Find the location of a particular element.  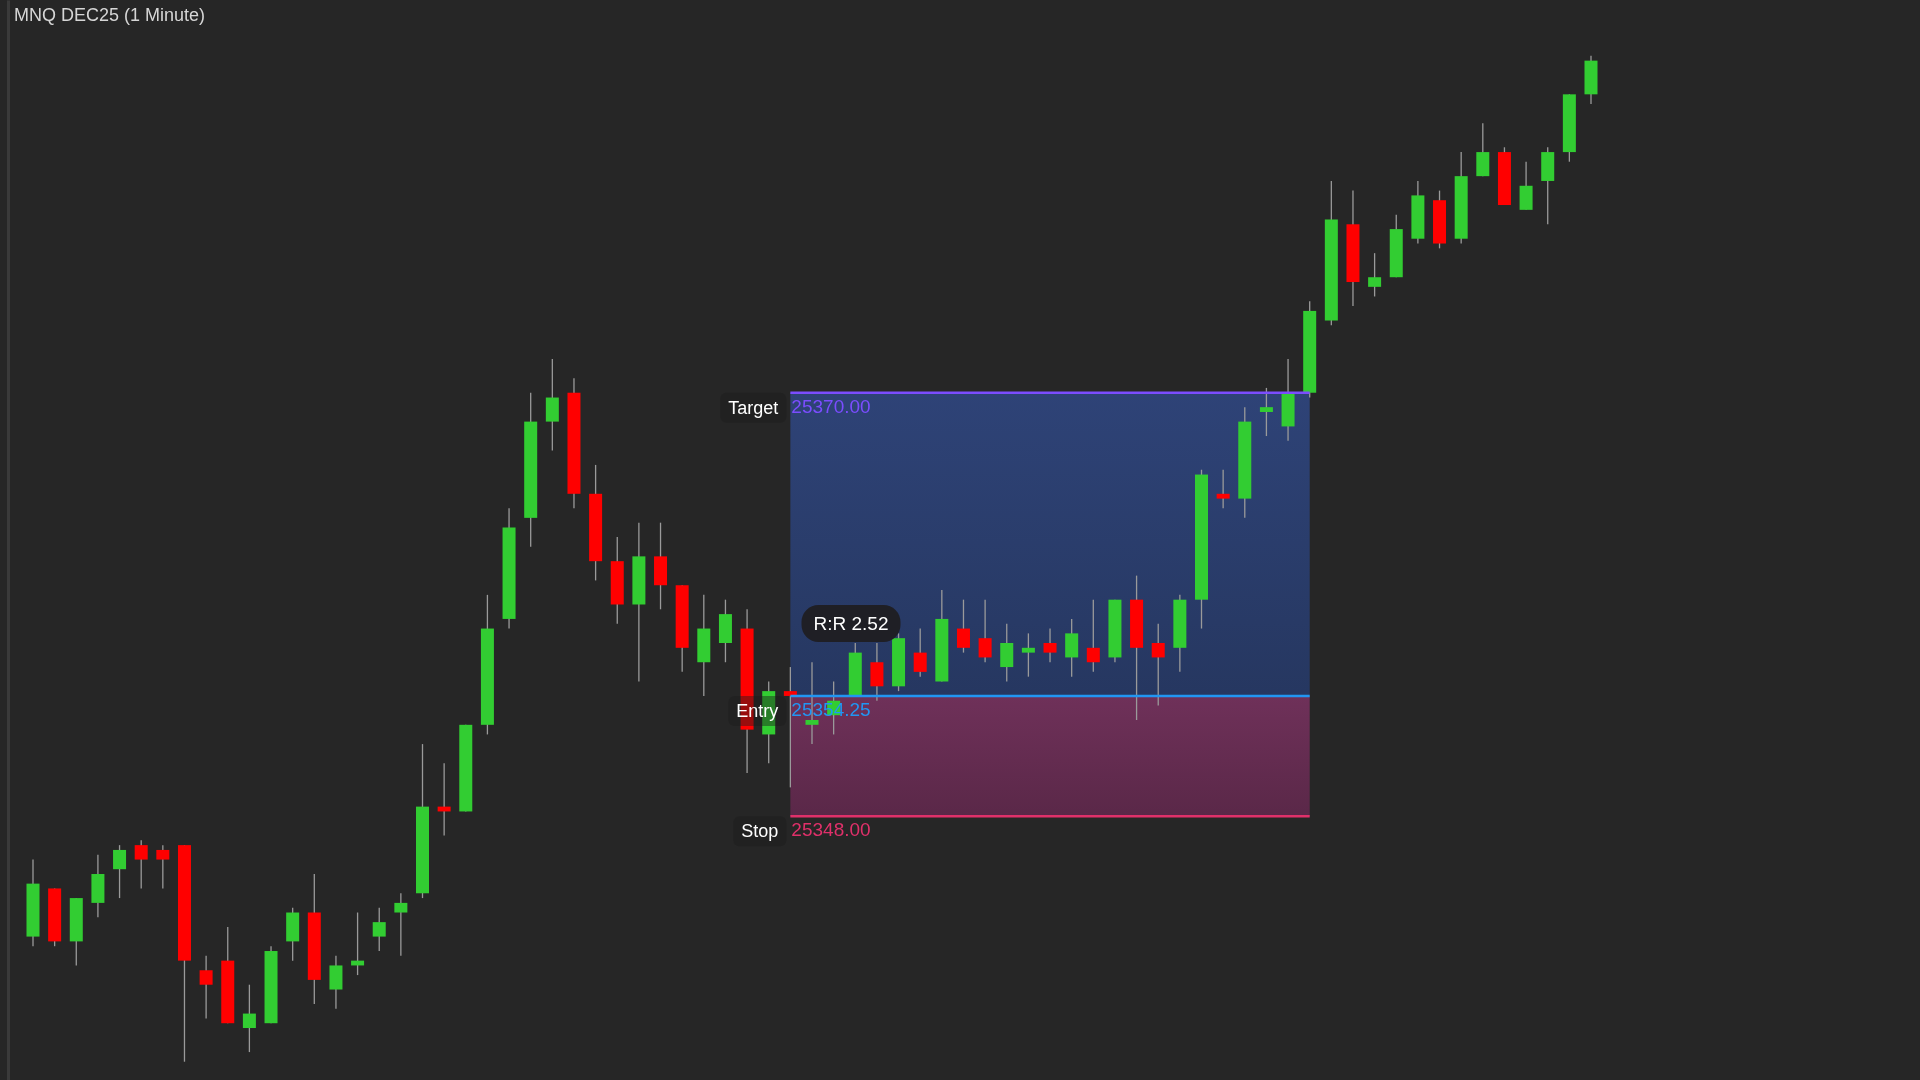

ref-line-label: Entry is located at coordinates (757, 710).